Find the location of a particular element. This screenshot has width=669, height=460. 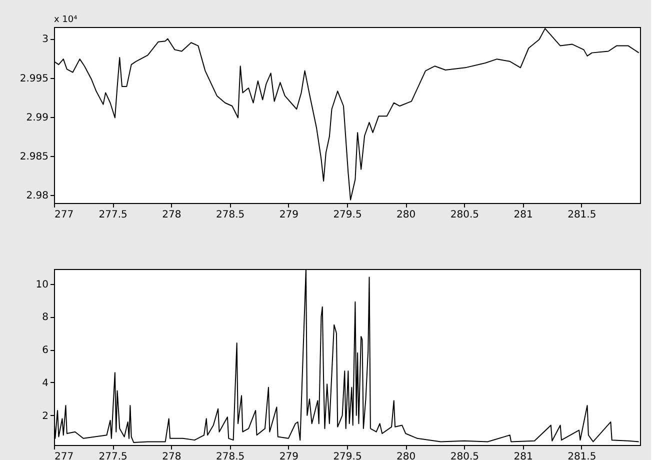

y-tick-label: 2.98 is located at coordinates (37, 196).